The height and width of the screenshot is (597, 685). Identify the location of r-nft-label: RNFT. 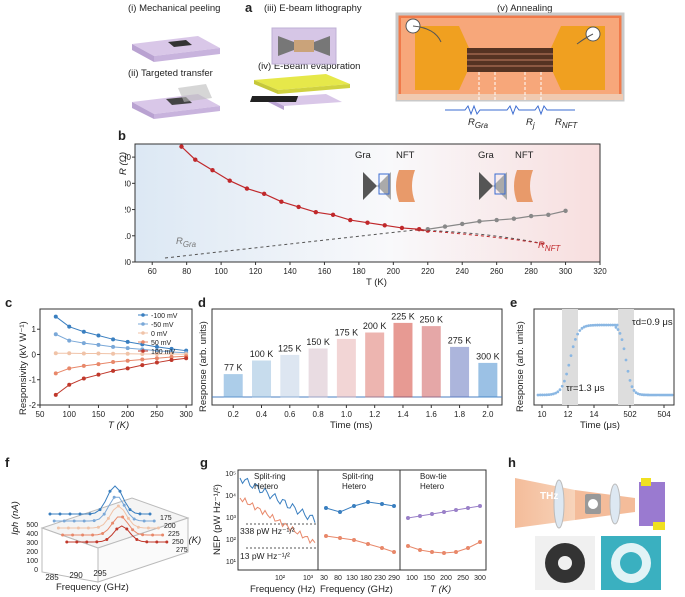
(566, 123).